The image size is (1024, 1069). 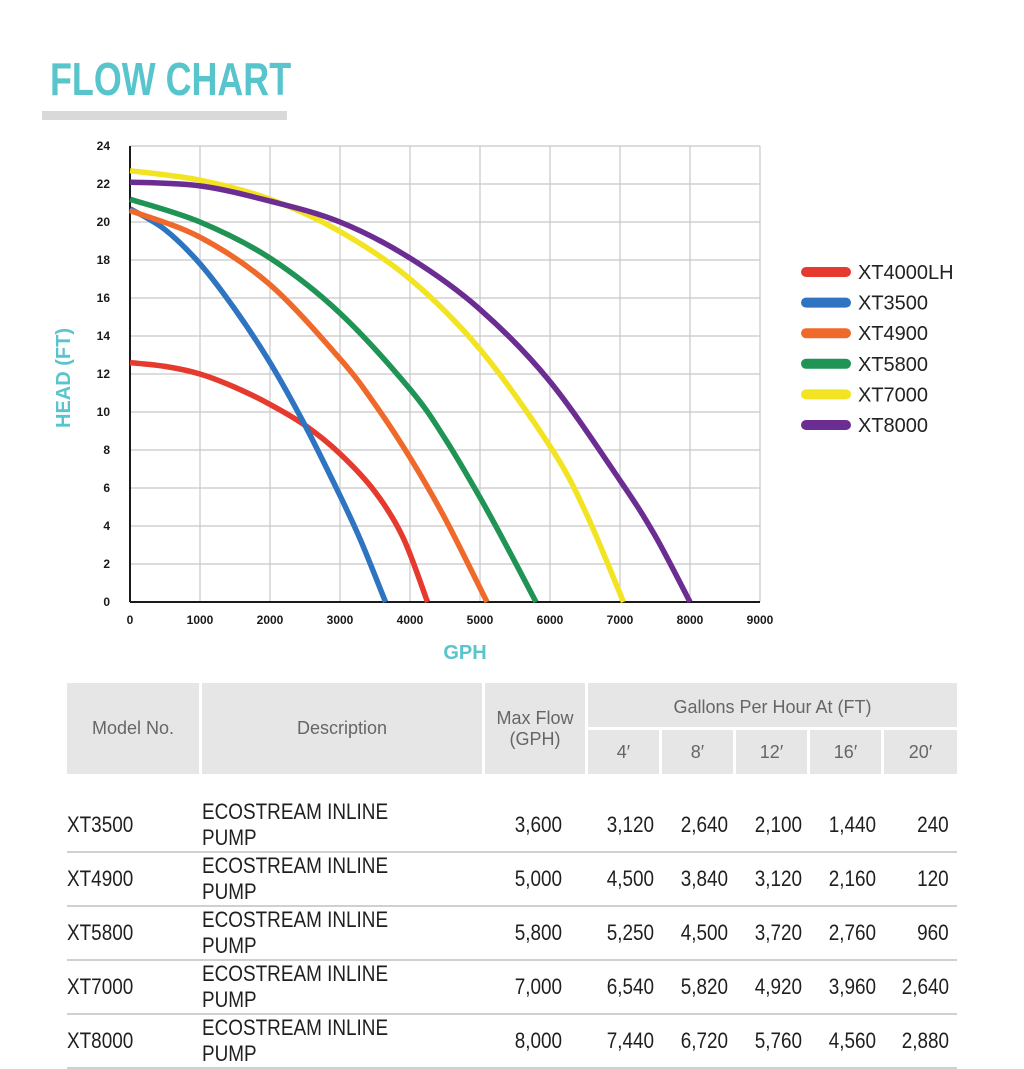 What do you see at coordinates (906, 273) in the screenshot?
I see `legend-label-xt4000lh: XT4000LH` at bounding box center [906, 273].